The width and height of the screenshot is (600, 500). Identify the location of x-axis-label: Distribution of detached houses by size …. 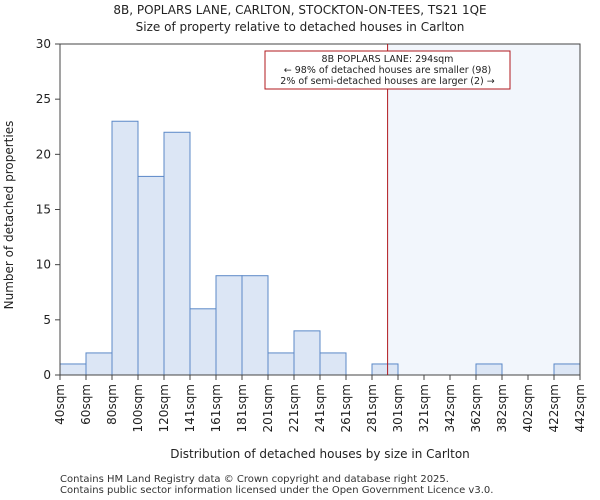
(320, 454).